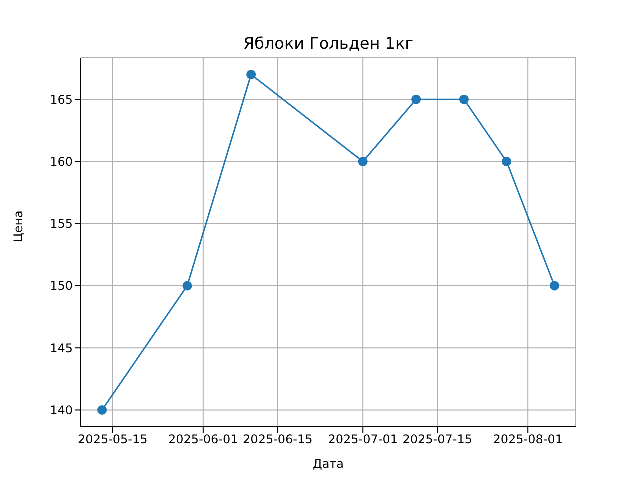 Image resolution: width=640 pixels, height=480 pixels. What do you see at coordinates (61, 348) in the screenshot?
I see `y-tick-label: 145` at bounding box center [61, 348].